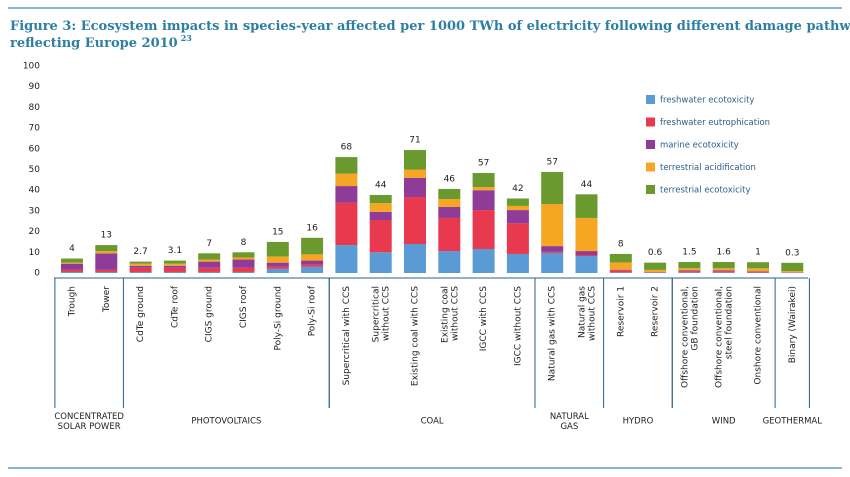 The width and height of the screenshot is (850, 477). Describe the element at coordinates (35, 87) in the screenshot. I see `y-tick-label: 90` at that location.